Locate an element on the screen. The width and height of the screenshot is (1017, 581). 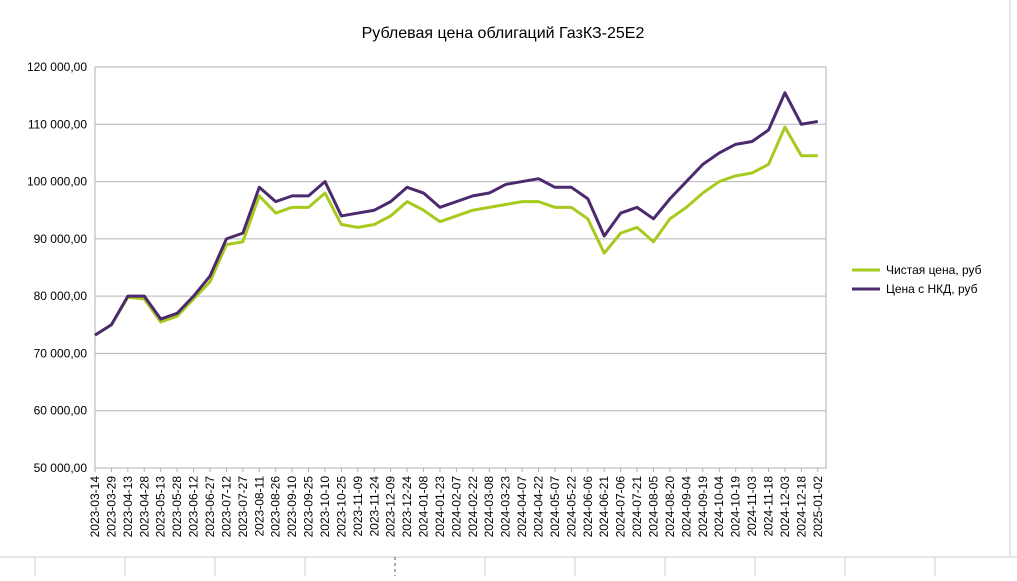
x-tick-label: 2024-05-07 is located at coordinates (555, 507).